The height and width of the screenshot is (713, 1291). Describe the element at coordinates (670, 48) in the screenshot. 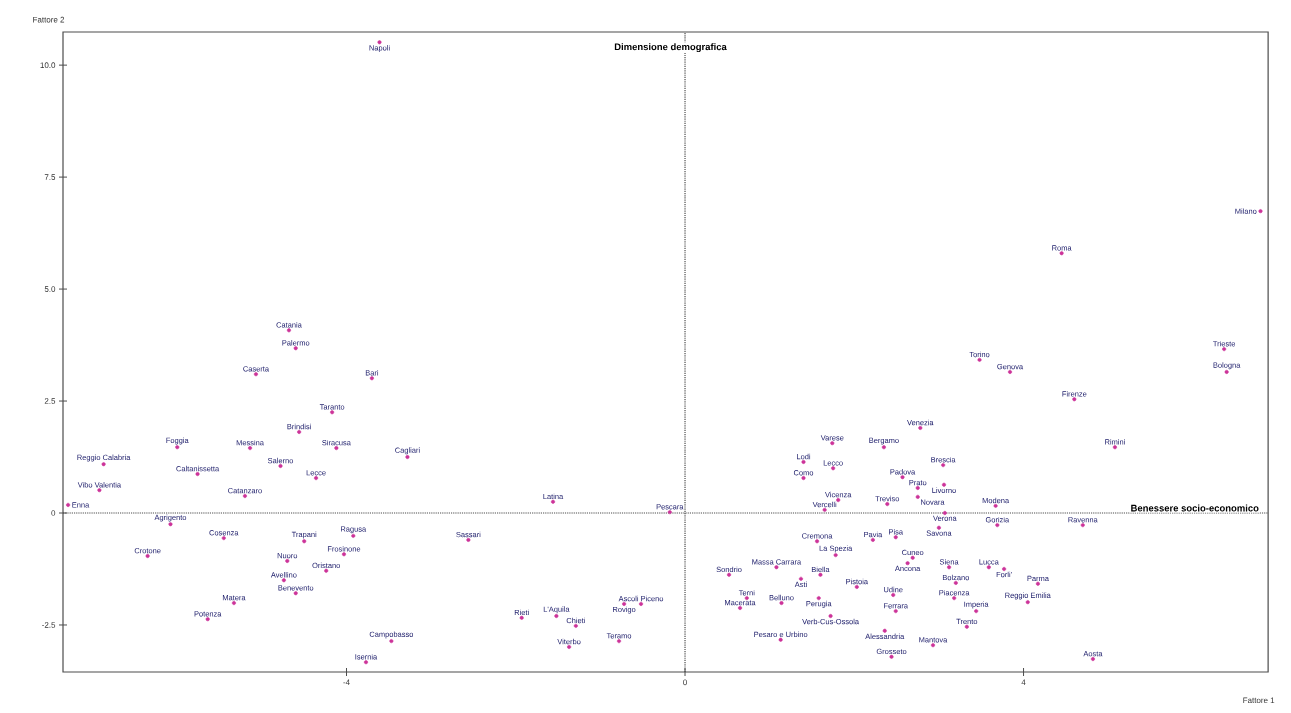

I see `ref-line-label: Dimensione demografica` at that location.